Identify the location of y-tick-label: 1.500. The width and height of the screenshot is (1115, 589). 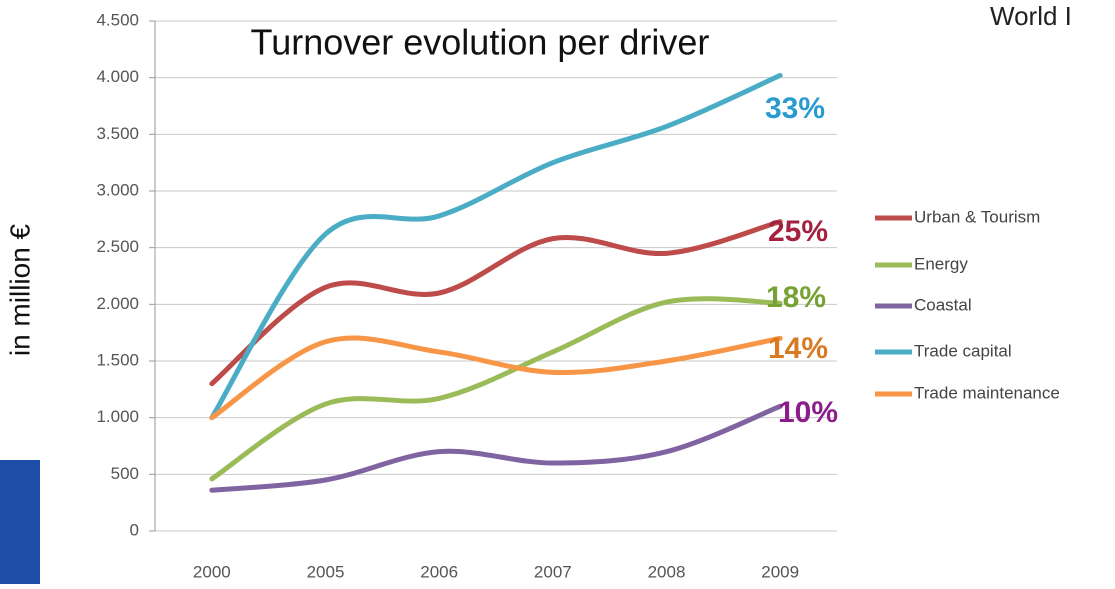
(117, 359).